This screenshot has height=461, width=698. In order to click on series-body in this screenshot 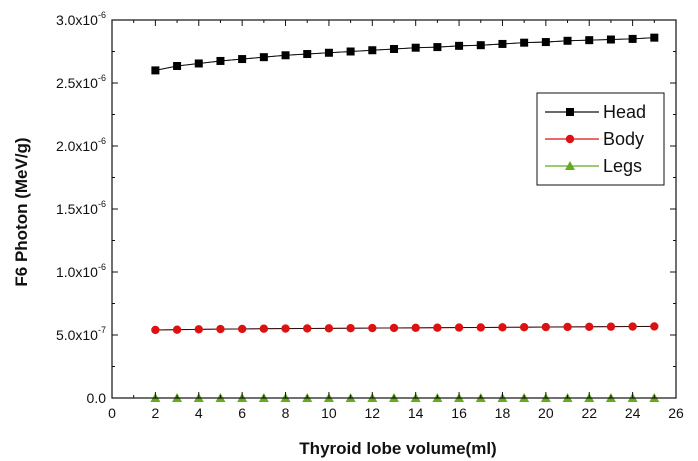, I will do `click(405, 328)`.